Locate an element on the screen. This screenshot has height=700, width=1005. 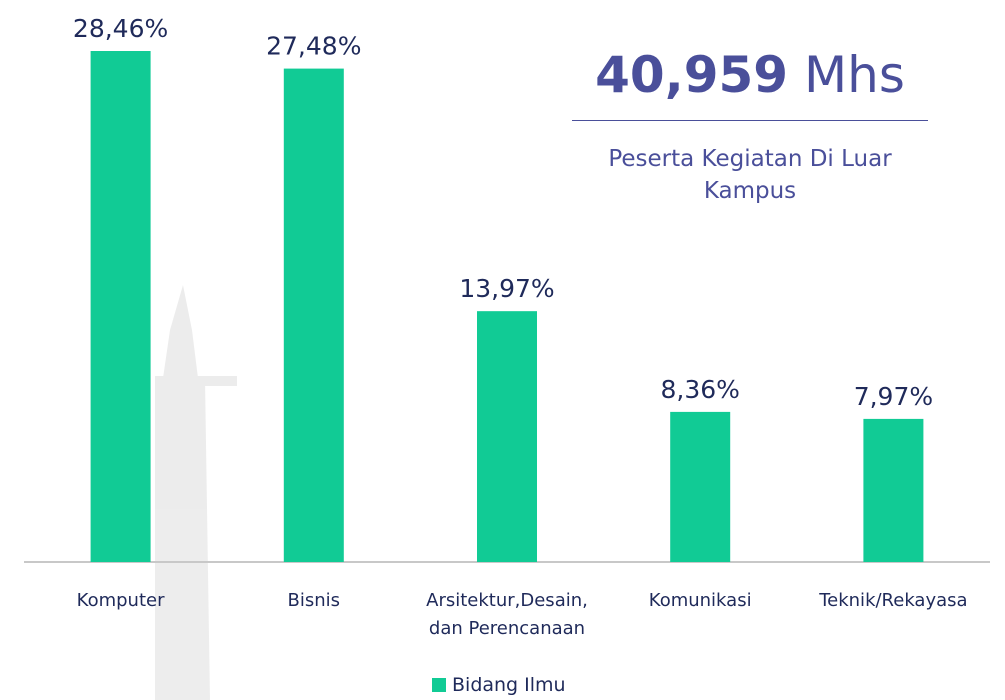
x-tick-label: Teknik/Rekayasa is located at coordinates (893, 600).